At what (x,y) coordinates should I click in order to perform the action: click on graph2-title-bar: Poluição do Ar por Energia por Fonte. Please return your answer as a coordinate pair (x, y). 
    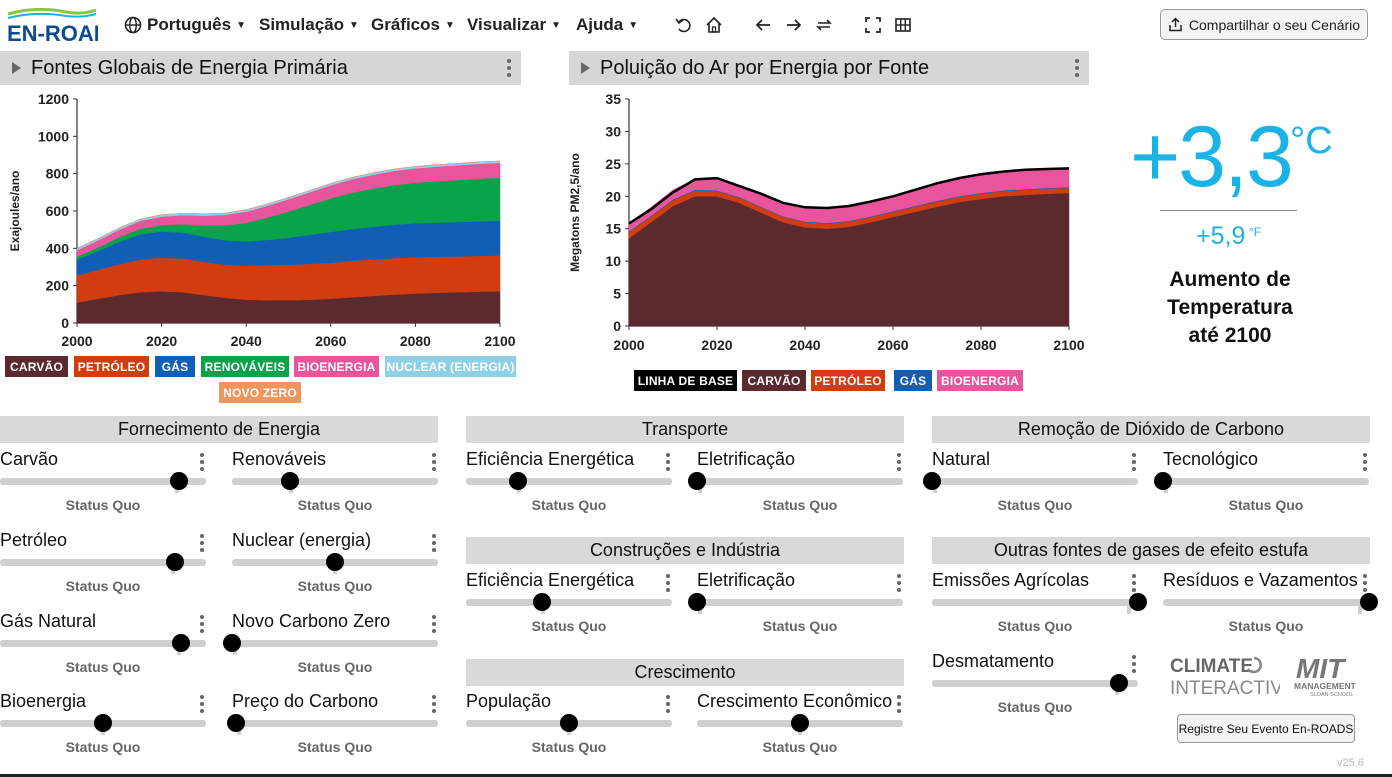
    Looking at the image, I should click on (829, 68).